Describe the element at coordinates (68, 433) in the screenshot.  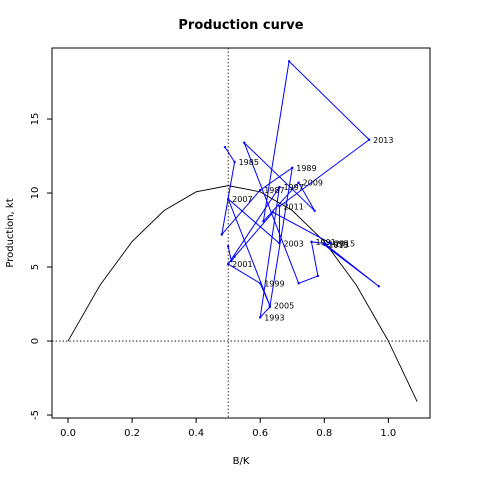
I see `x-tick-label: 0.0` at that location.